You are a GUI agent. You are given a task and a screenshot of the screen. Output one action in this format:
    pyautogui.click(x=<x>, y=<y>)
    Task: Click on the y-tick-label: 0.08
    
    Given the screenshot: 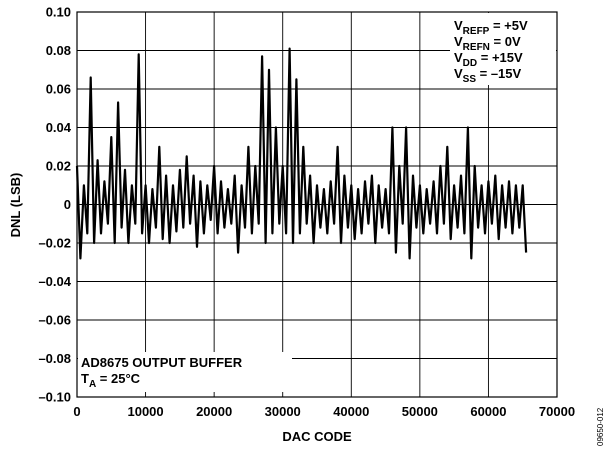 What is the action you would take?
    pyautogui.click(x=58, y=50)
    